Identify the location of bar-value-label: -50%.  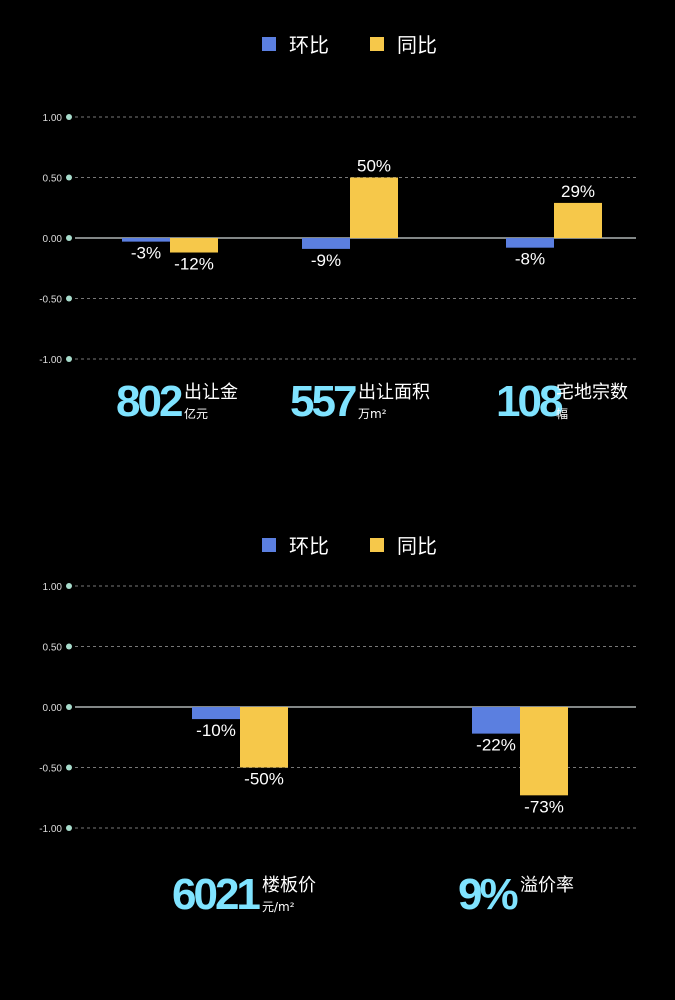
(264, 779).